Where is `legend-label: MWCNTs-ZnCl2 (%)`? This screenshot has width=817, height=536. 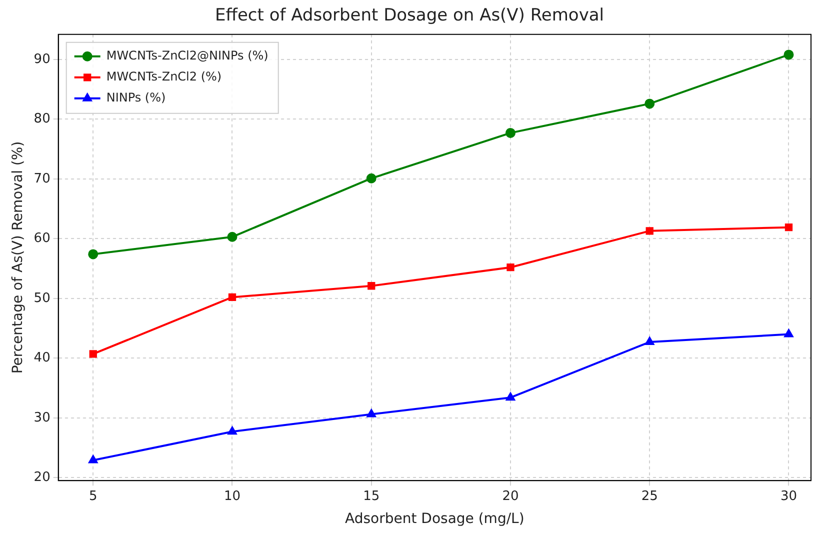
legend-label: MWCNTs-ZnCl2 (%) is located at coordinates (164, 77).